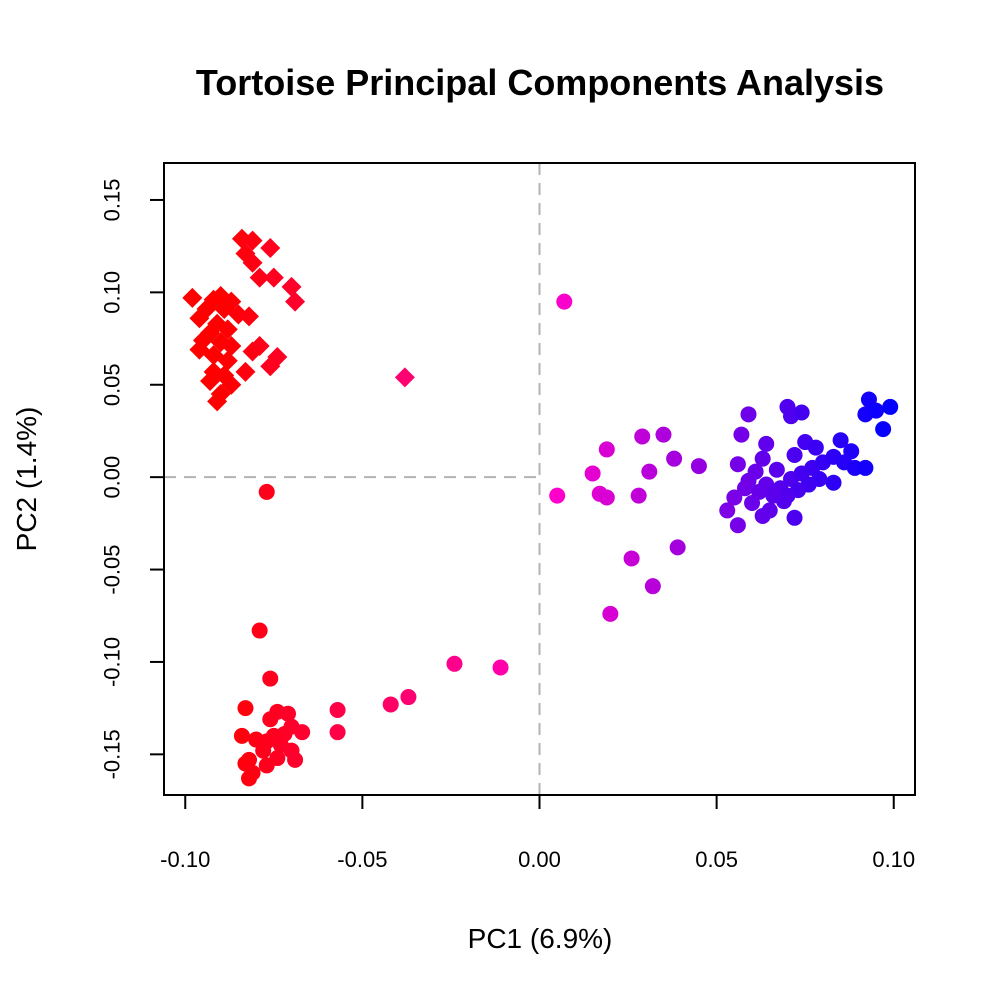 Image resolution: width=1000 pixels, height=1000 pixels. What do you see at coordinates (539, 859) in the screenshot?
I see `x-tick-label: 0.00` at bounding box center [539, 859].